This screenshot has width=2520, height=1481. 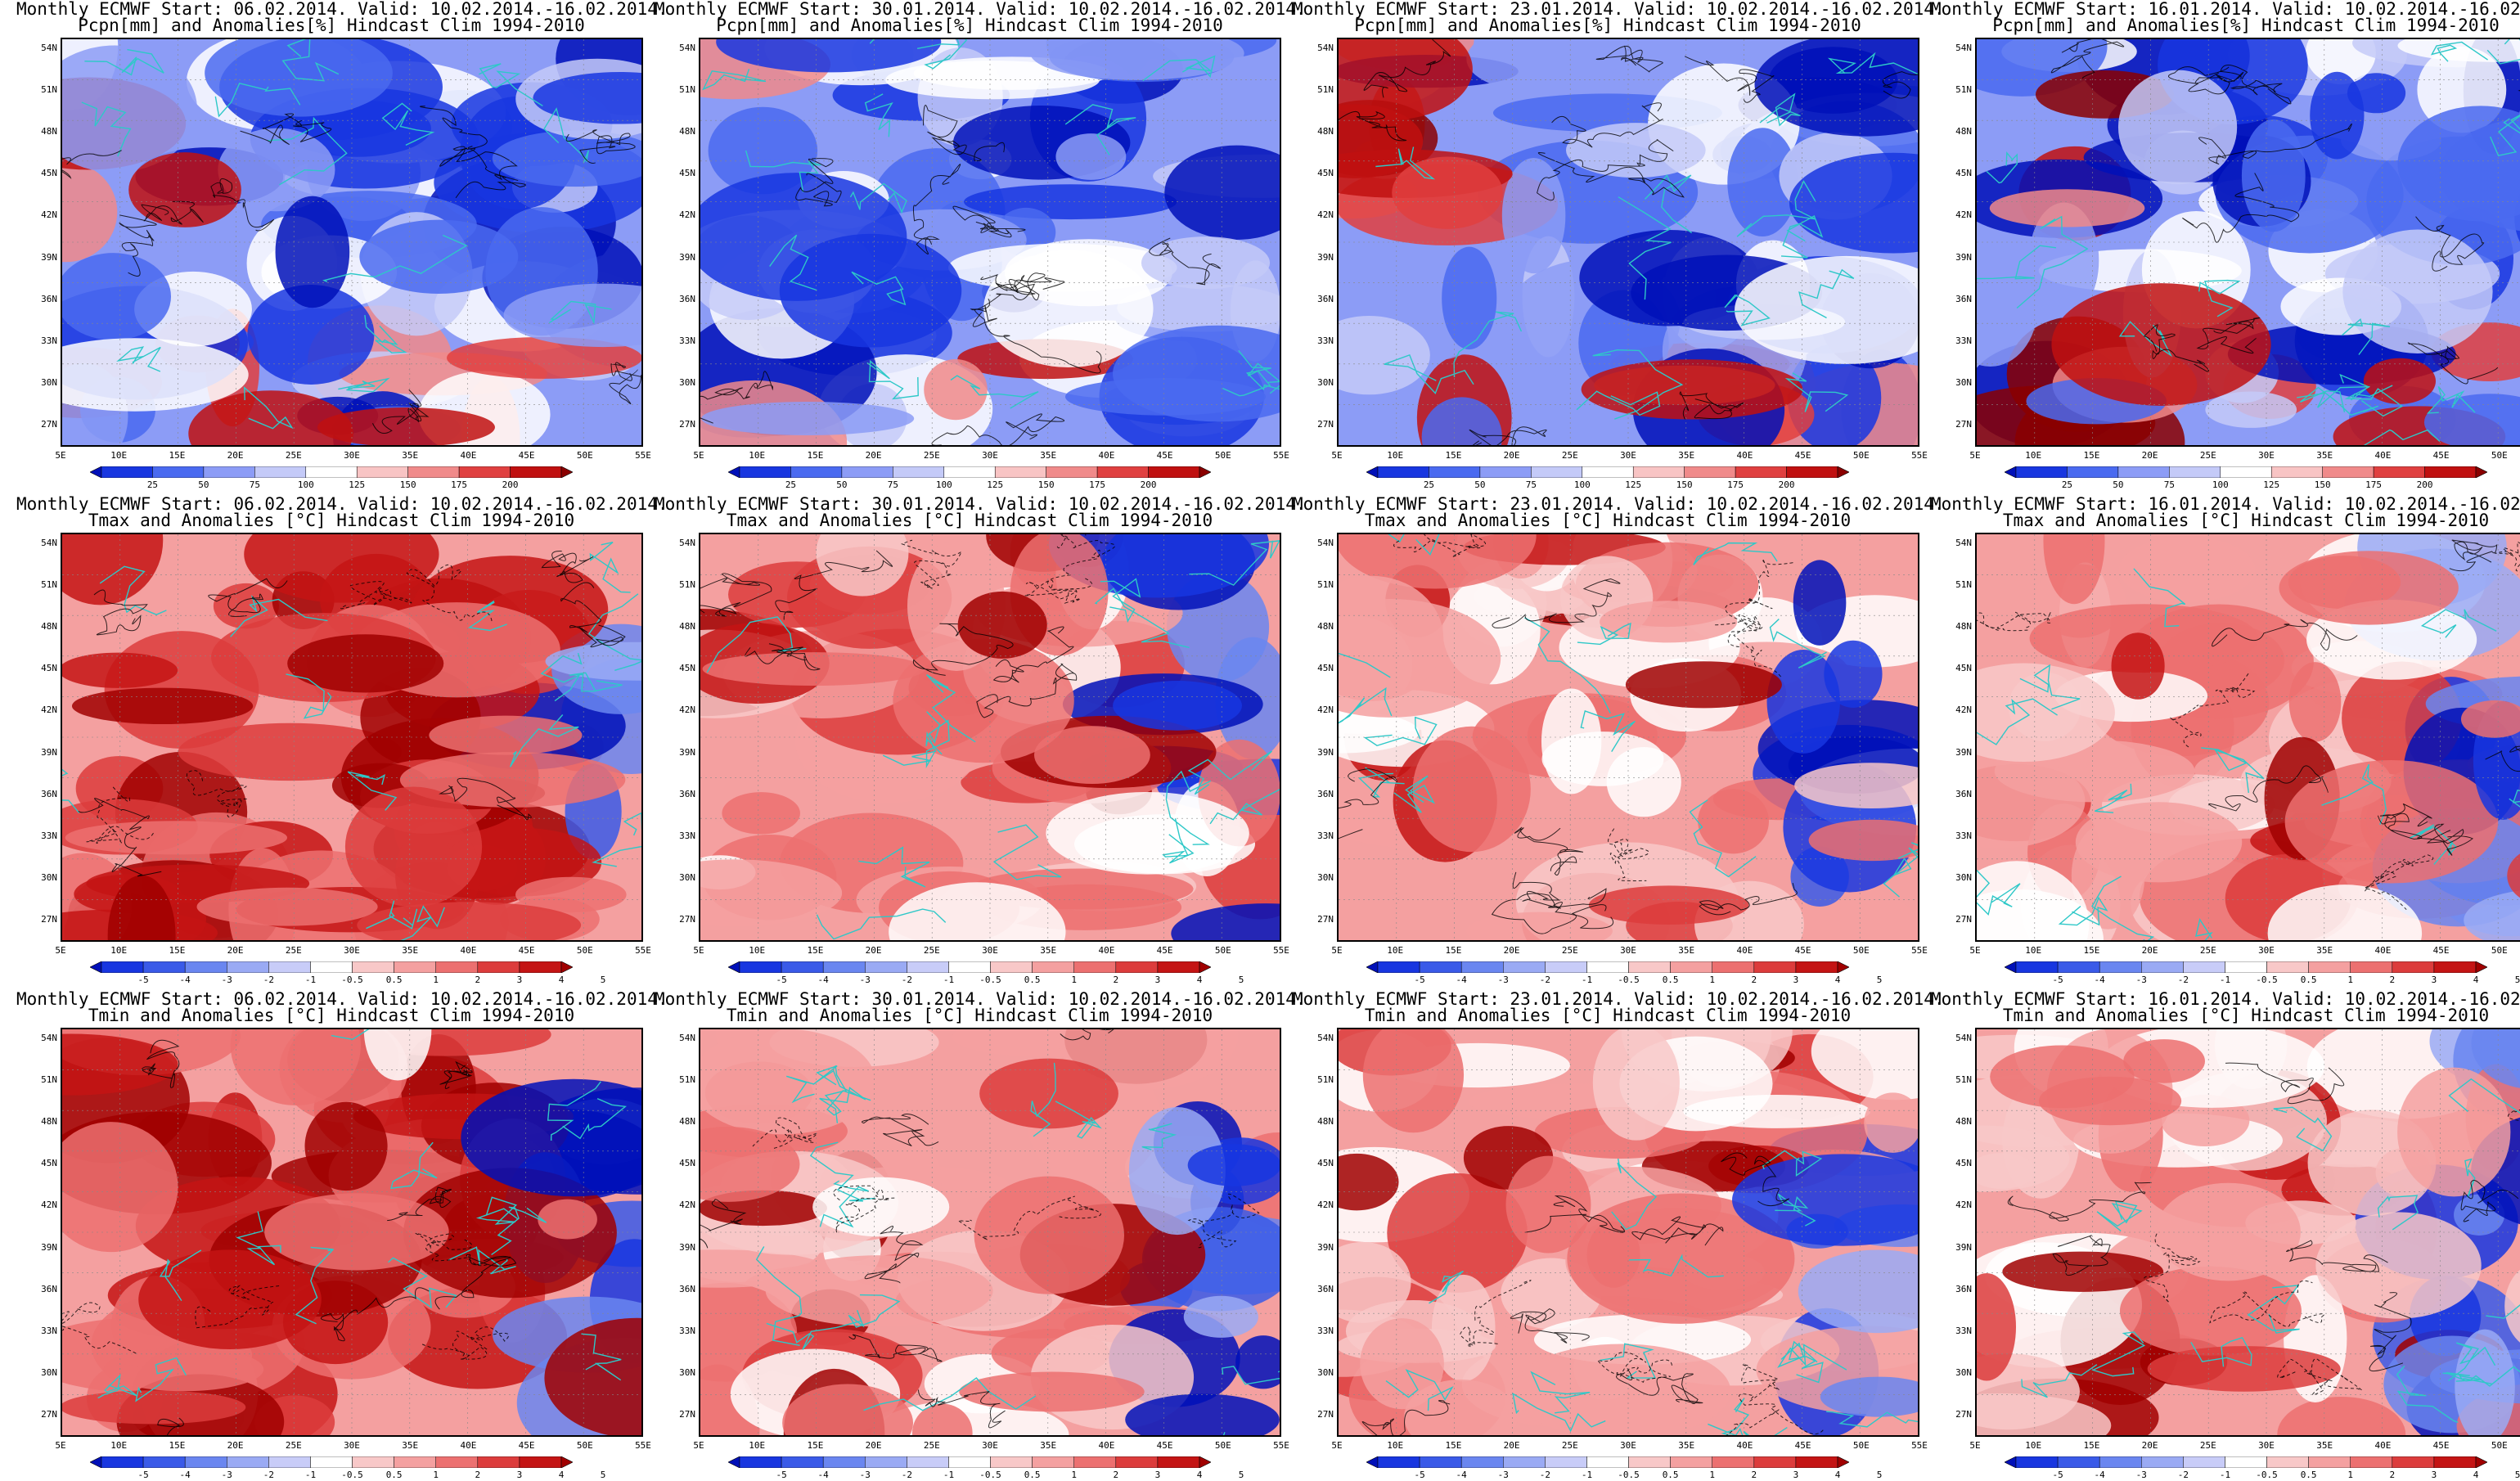 I want to click on colorbar-tick-label: 75, so click(x=255, y=484).